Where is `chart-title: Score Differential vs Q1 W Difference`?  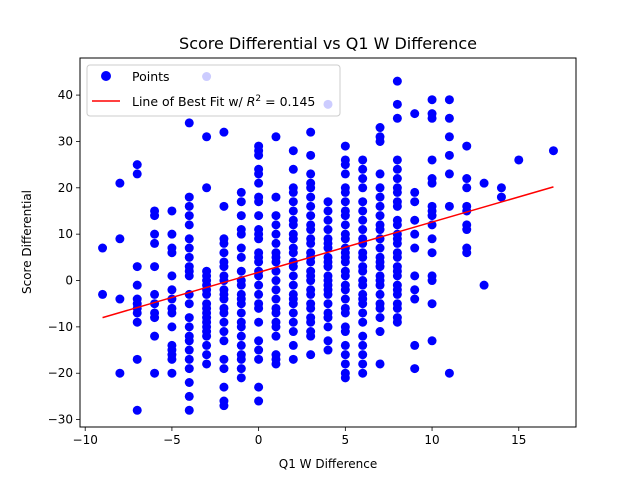
chart-title: Score Differential vs Q1 W Difference is located at coordinates (328, 43).